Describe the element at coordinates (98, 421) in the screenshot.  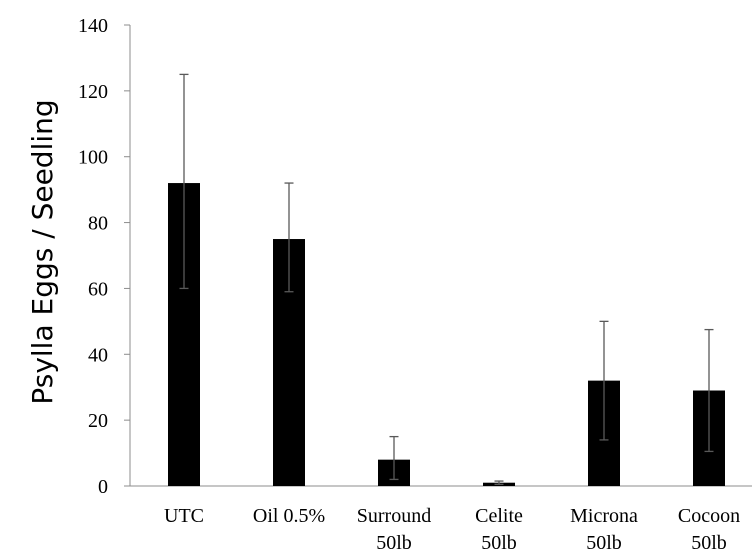
I see `y-tick-label: 20` at that location.